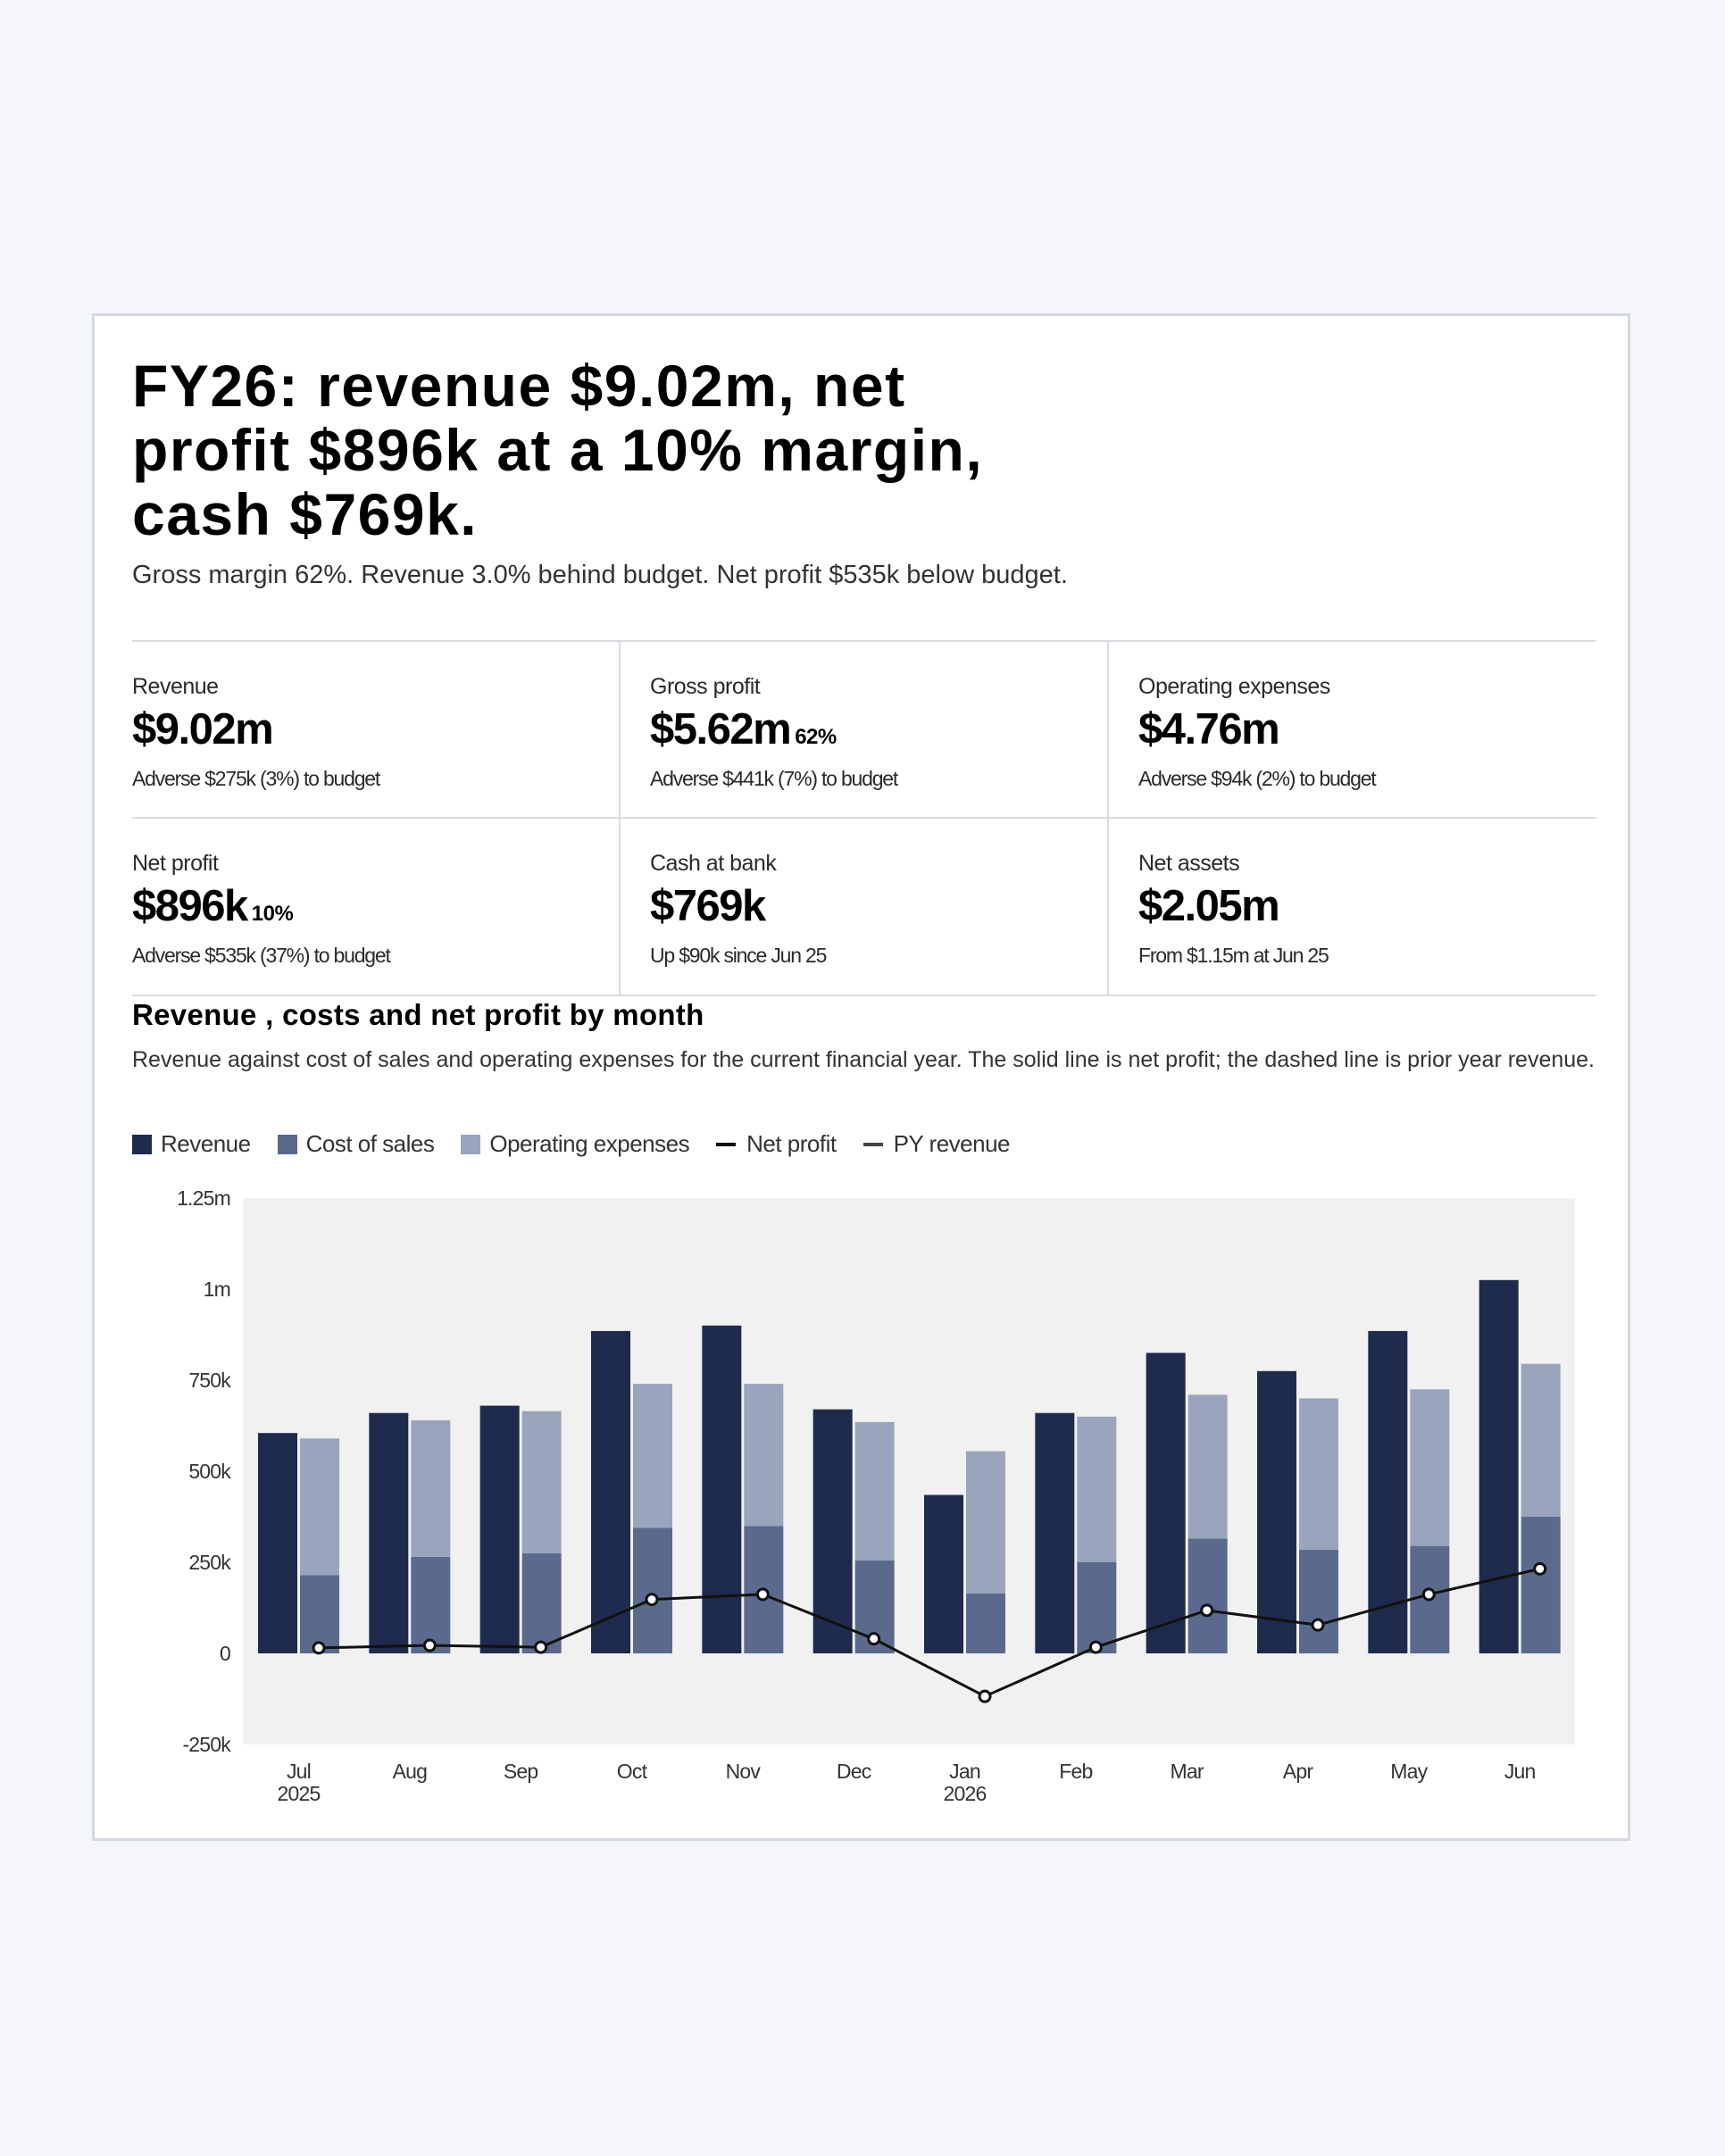  What do you see at coordinates (865, 907) in the screenshot?
I see `kpi-cash-at-bank: Cash at bank $769k Up $90k since Jun 25` at bounding box center [865, 907].